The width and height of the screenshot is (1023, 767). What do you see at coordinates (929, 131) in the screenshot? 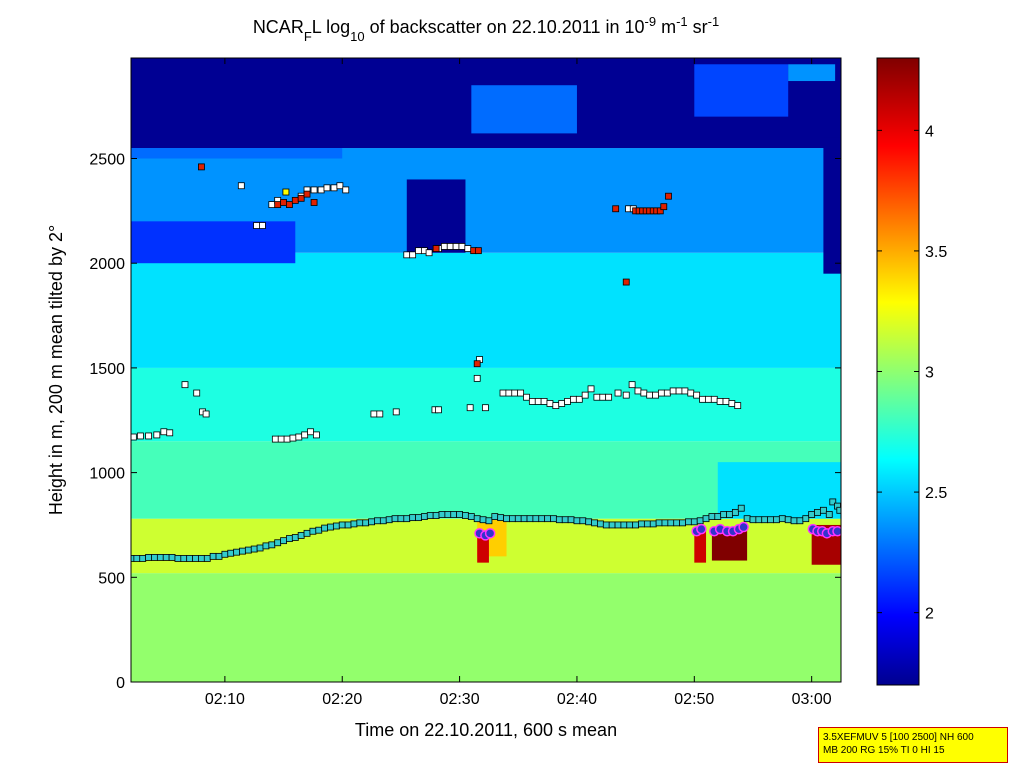
I see `colorbar-tick-label: 4` at bounding box center [929, 131].